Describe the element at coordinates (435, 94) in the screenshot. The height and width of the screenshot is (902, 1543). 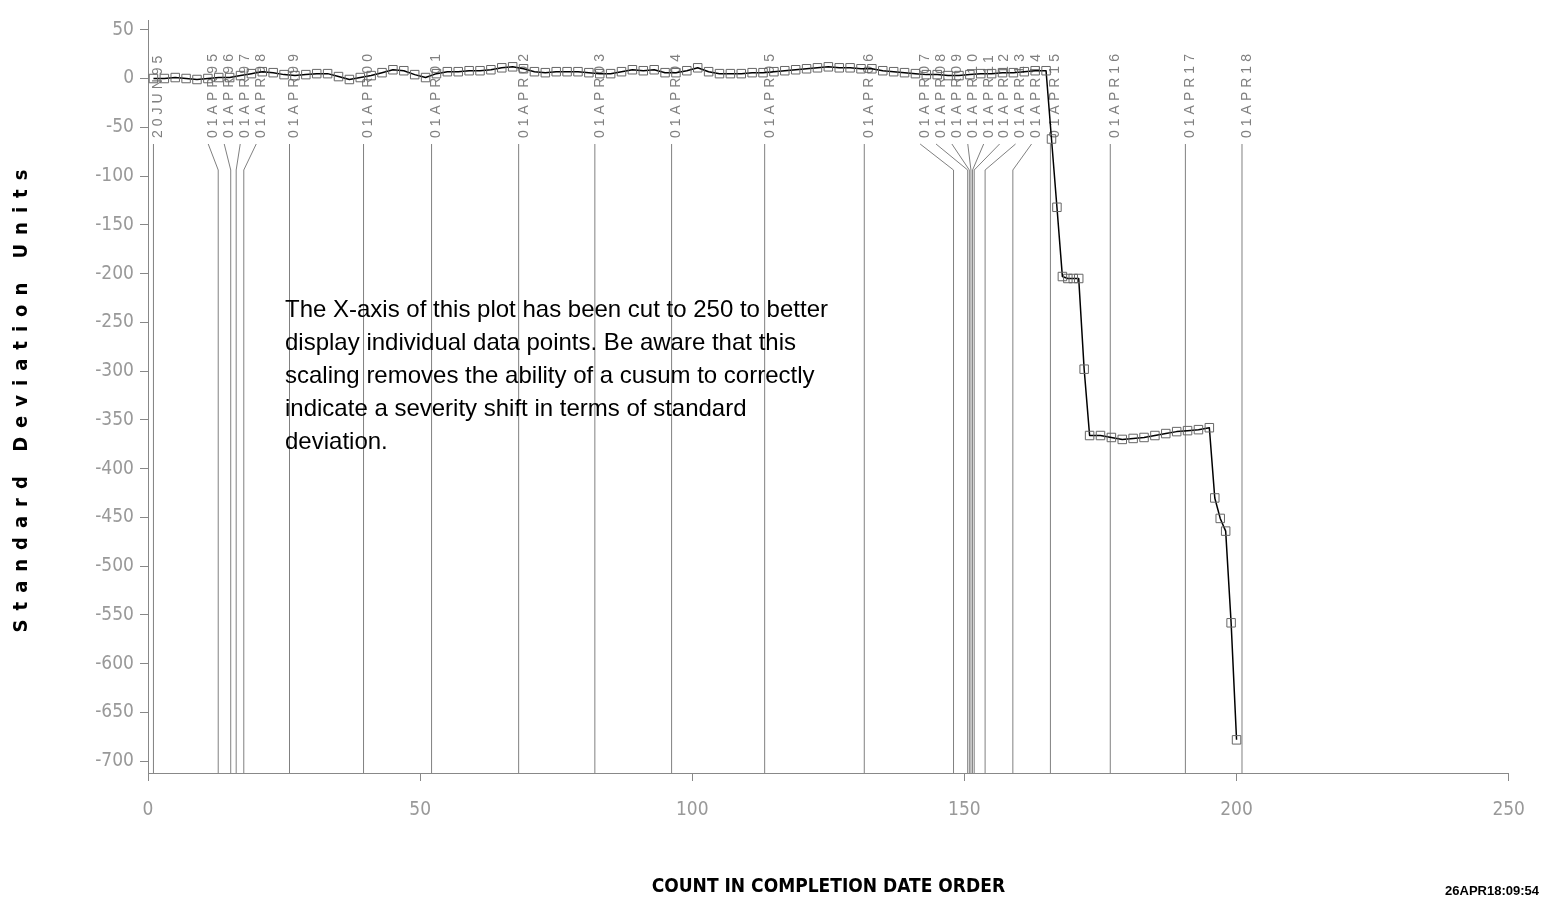
I see `ref-line-label: 01APR01` at that location.